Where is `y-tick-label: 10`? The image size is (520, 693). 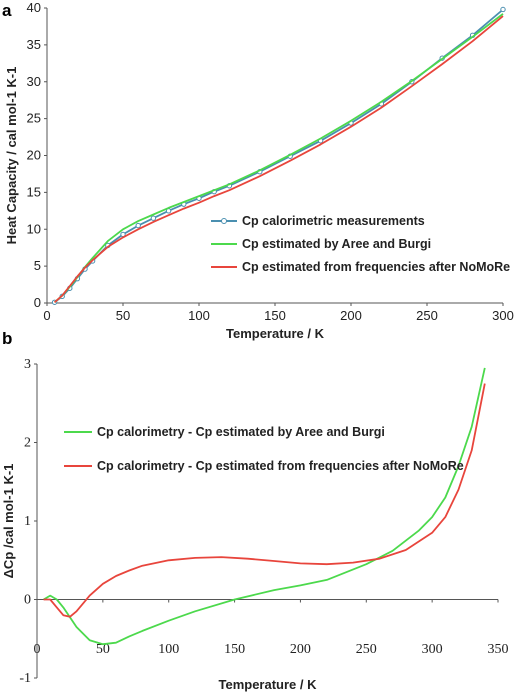
y-tick-label: 10 is located at coordinates (34, 228).